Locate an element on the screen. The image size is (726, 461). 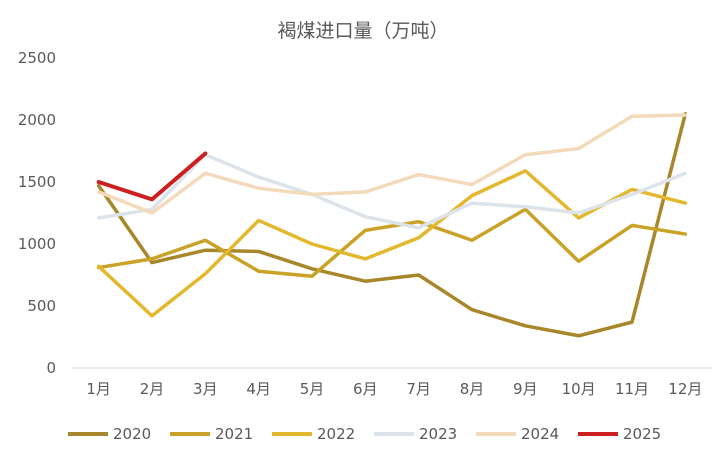
y-tick-label: 0 is located at coordinates (51, 368).